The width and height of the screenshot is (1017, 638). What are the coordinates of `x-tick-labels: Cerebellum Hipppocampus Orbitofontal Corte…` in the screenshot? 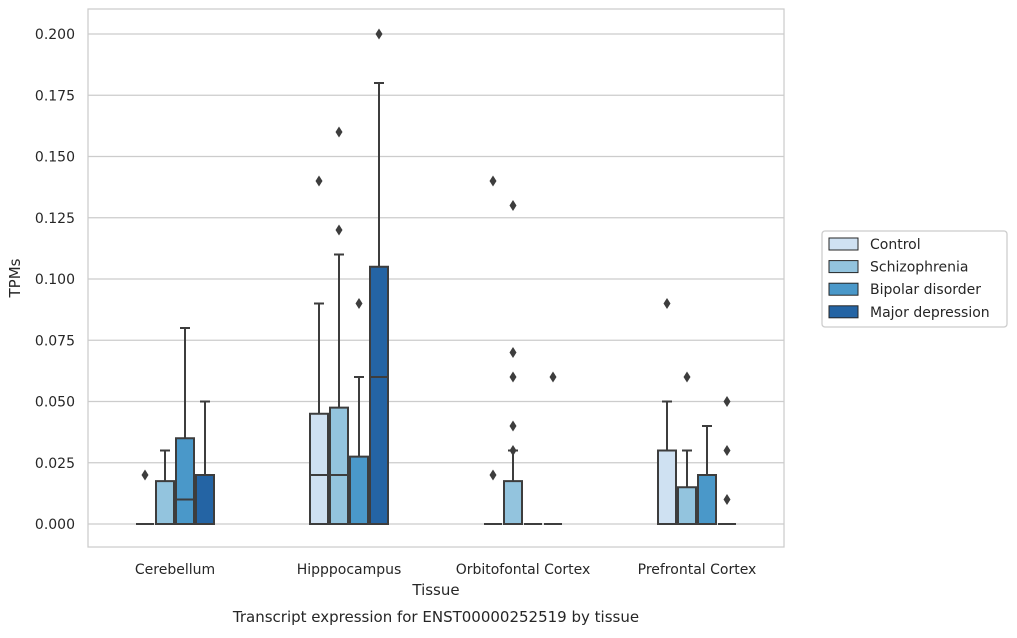 It's located at (445, 570).